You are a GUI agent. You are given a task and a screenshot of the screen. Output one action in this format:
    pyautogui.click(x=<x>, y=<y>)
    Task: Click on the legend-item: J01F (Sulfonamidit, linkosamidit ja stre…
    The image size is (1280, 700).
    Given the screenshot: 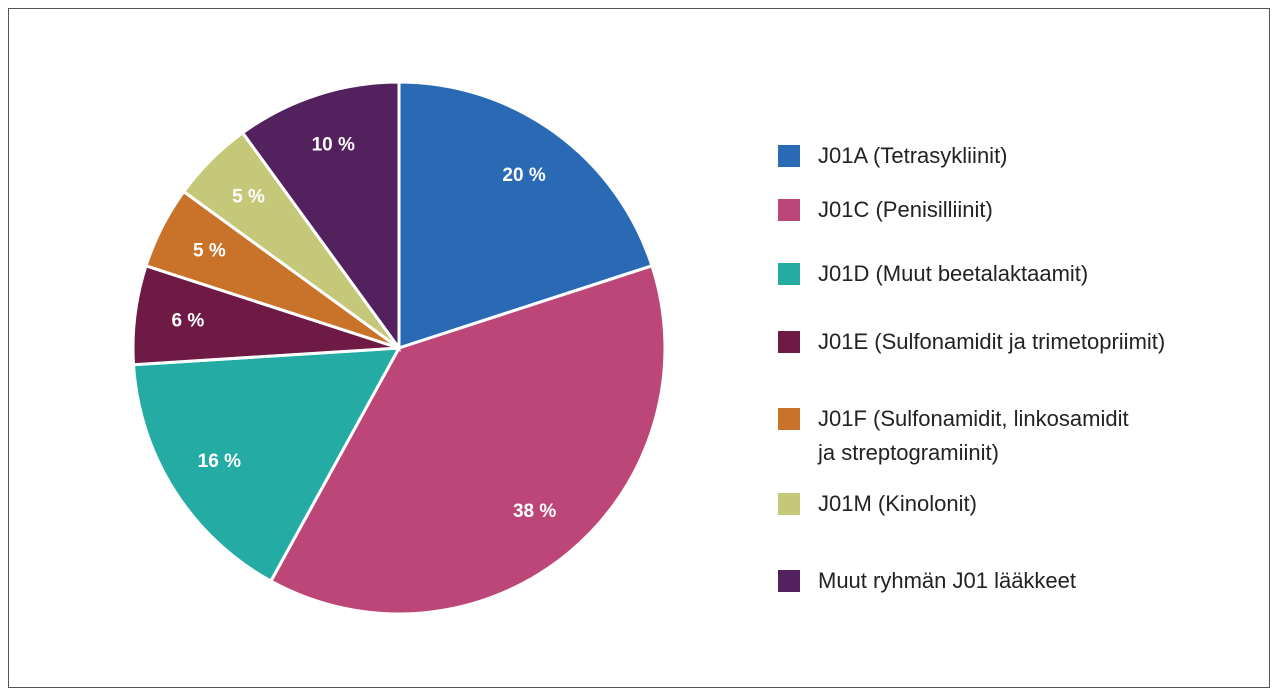 What is the action you would take?
    pyautogui.click(x=953, y=438)
    